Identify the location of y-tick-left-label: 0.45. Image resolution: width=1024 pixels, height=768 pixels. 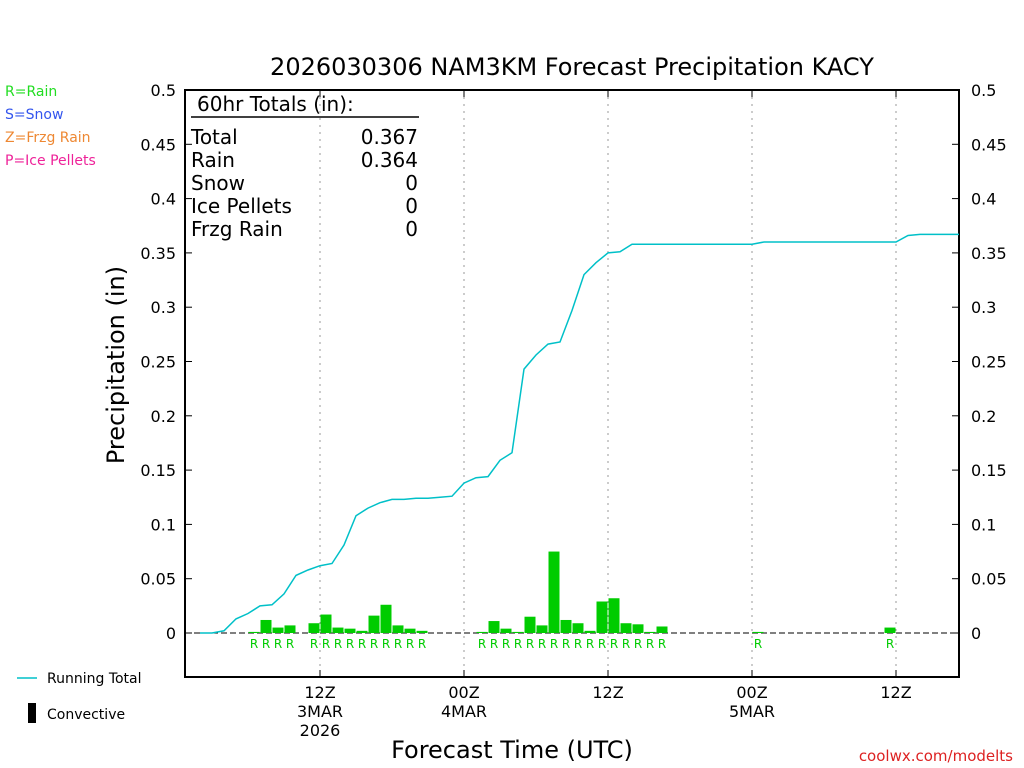
(158, 144).